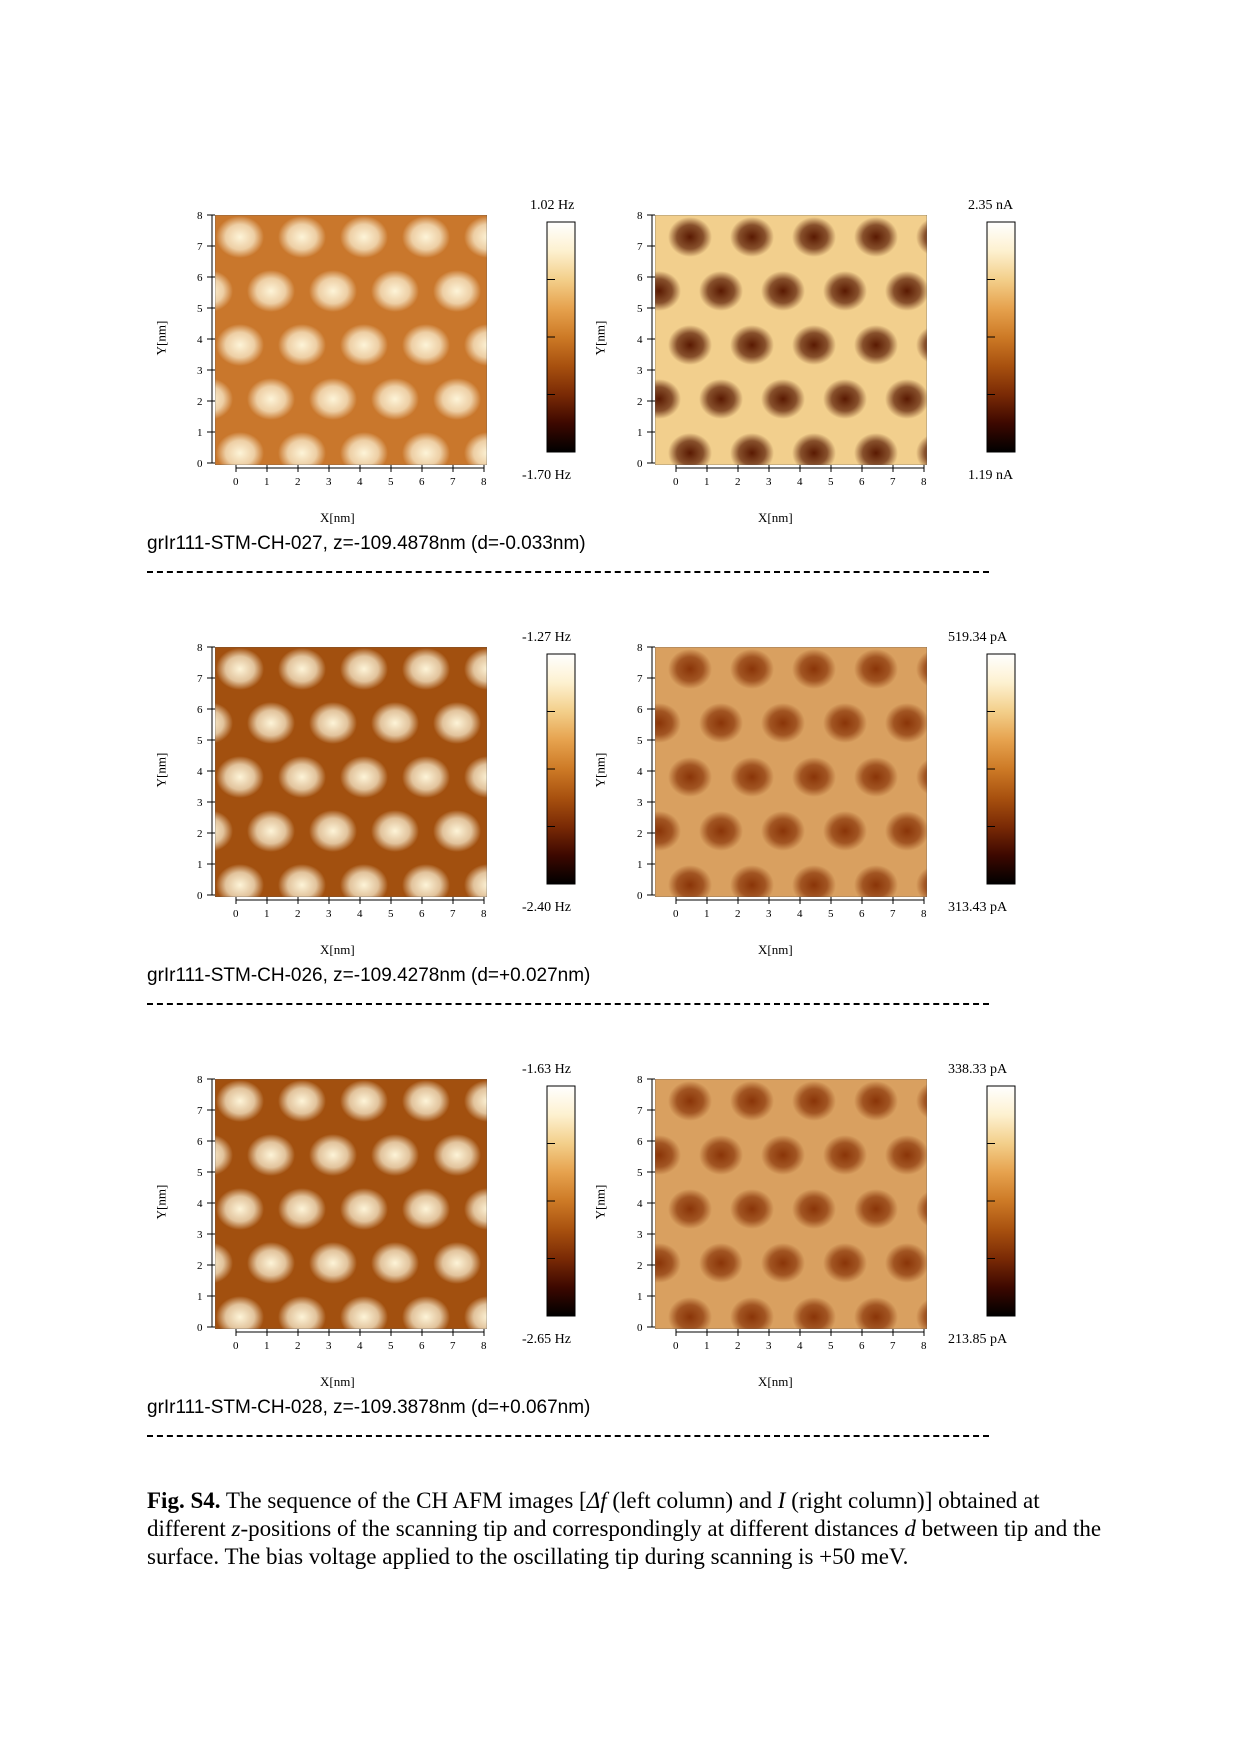 The height and width of the screenshot is (1754, 1239). Describe the element at coordinates (1001, 1201) in the screenshot. I see `colorbar-gradient` at that location.